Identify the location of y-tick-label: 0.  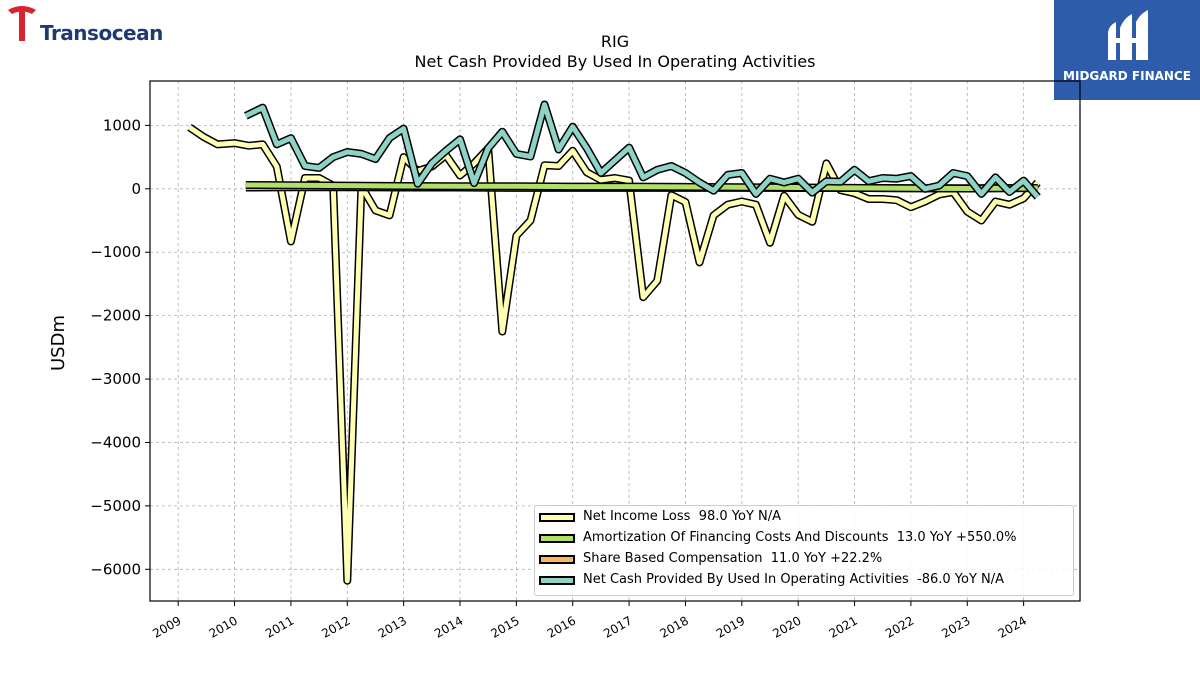
(136, 189).